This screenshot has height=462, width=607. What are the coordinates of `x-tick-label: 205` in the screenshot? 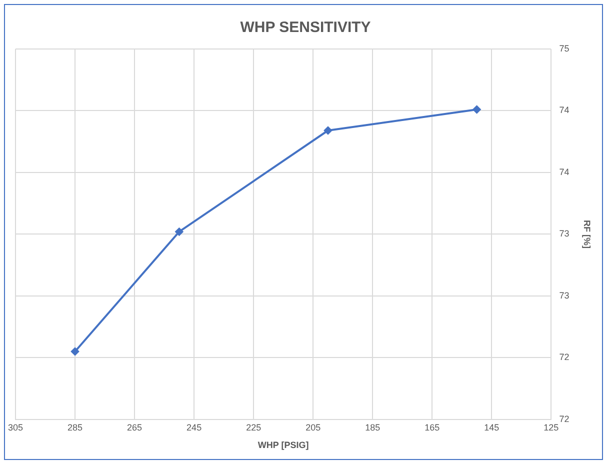 It's located at (313, 427).